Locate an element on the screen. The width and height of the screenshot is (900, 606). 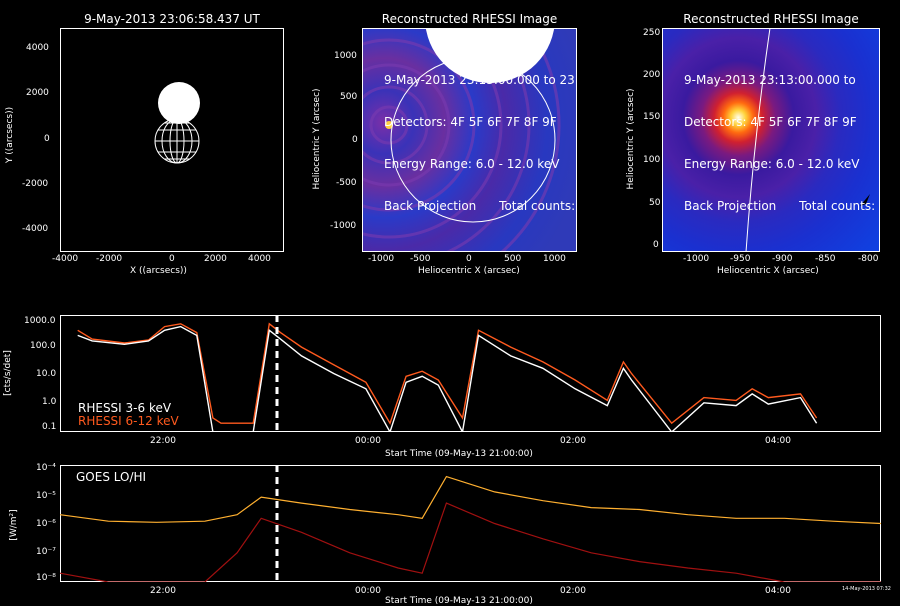
p3-xtick-3: -900 is located at coordinates (782, 259).